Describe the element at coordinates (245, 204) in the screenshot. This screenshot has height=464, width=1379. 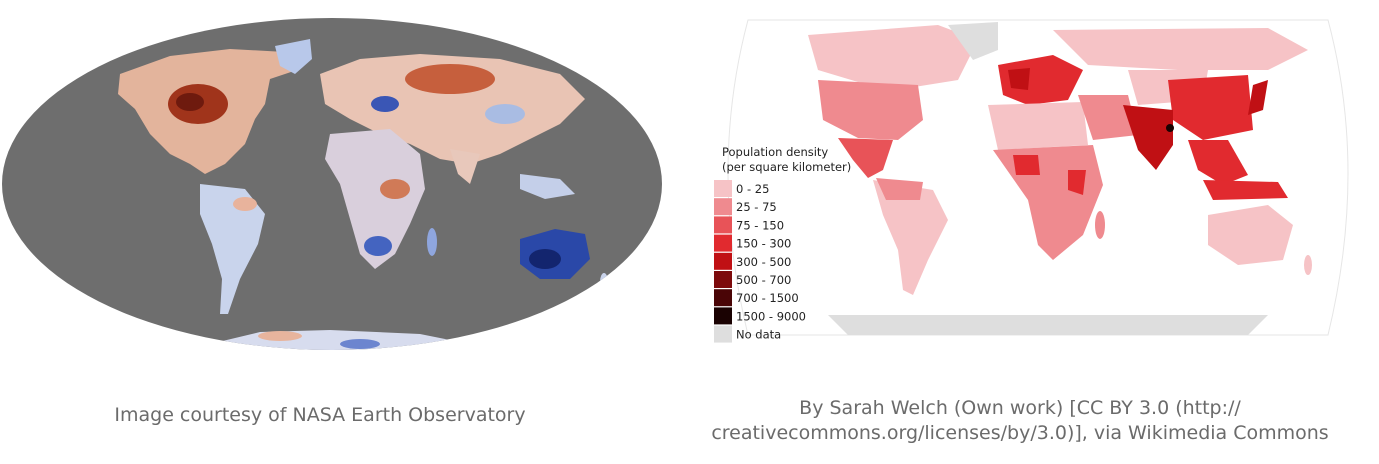
I see `south-america-warm-patch` at that location.